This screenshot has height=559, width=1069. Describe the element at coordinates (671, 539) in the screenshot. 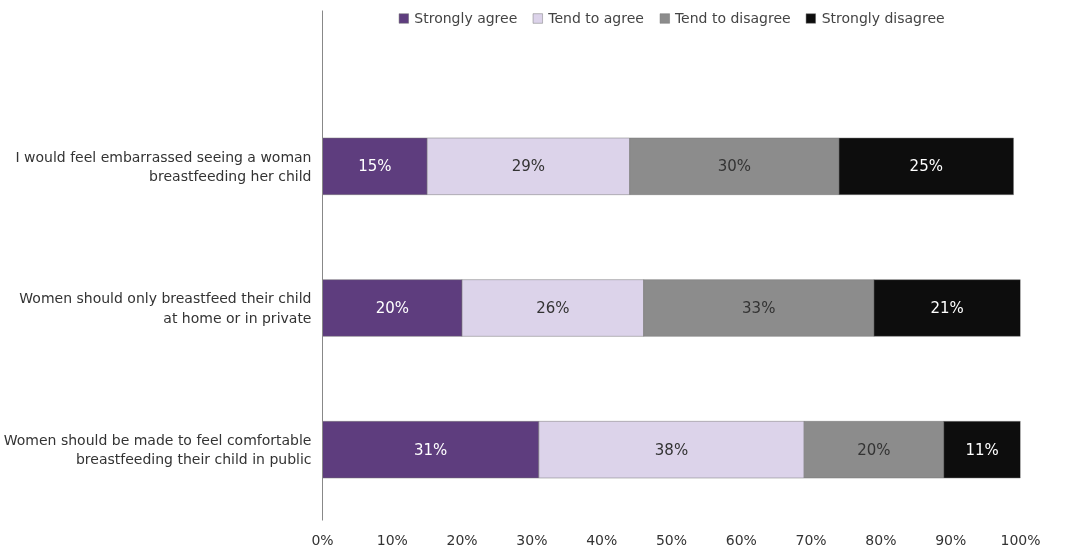

I see `x-tick-label: 50%` at that location.